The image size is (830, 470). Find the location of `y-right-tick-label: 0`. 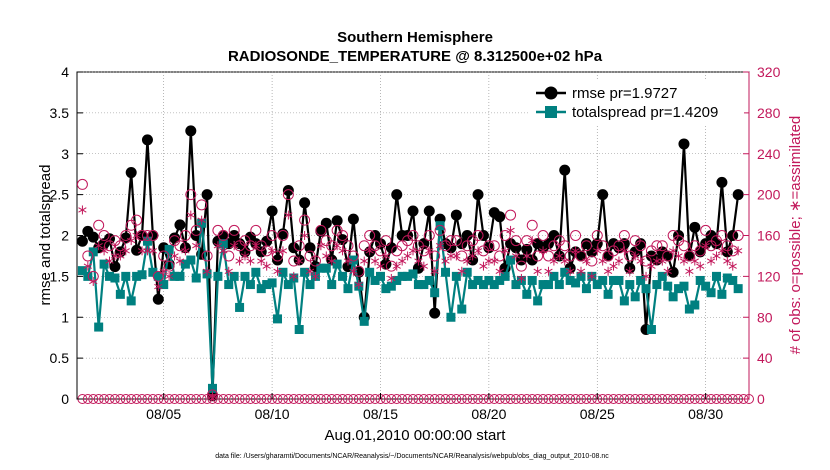

y-right-tick-label: 0 is located at coordinates (761, 399).